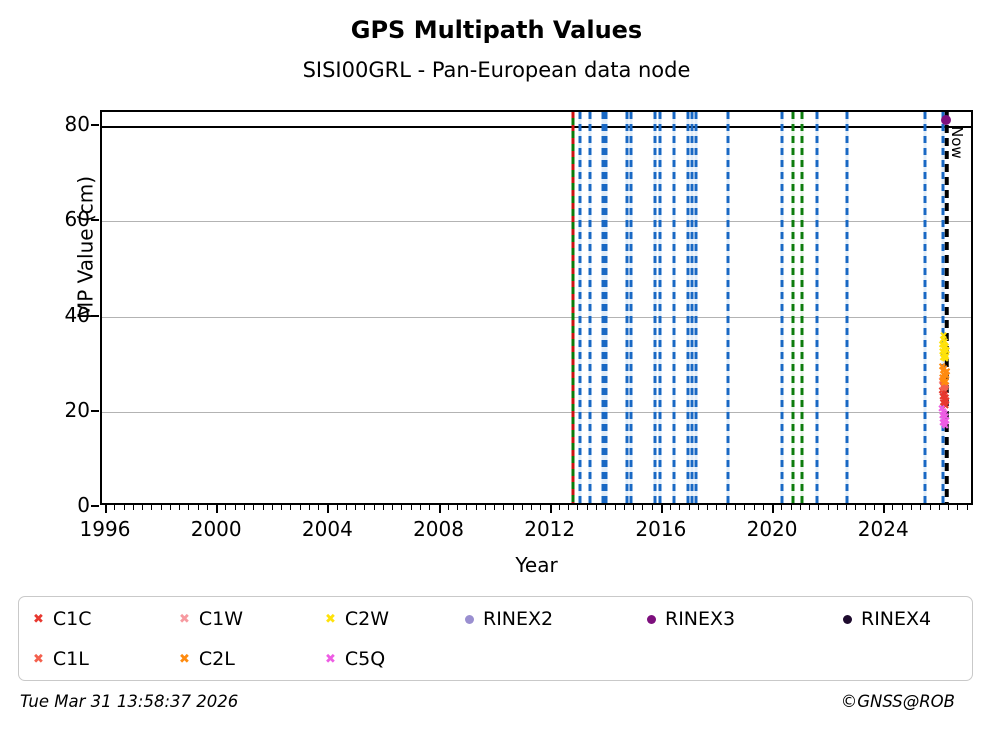 This screenshot has height=734, width=993. Describe the element at coordinates (83, 505) in the screenshot. I see `y-tick-label: 0` at that location.